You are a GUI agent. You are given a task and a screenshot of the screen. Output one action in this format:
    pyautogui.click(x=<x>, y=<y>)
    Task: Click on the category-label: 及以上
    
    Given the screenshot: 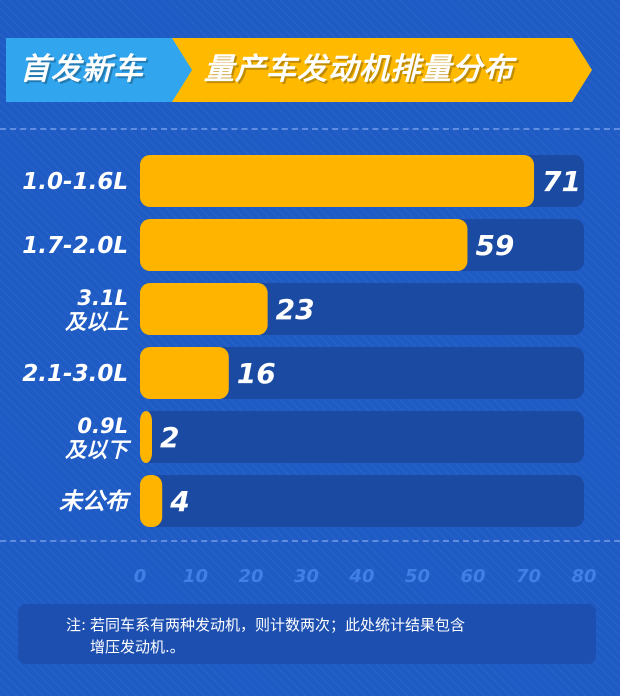 What is the action you would take?
    pyautogui.click(x=97, y=322)
    